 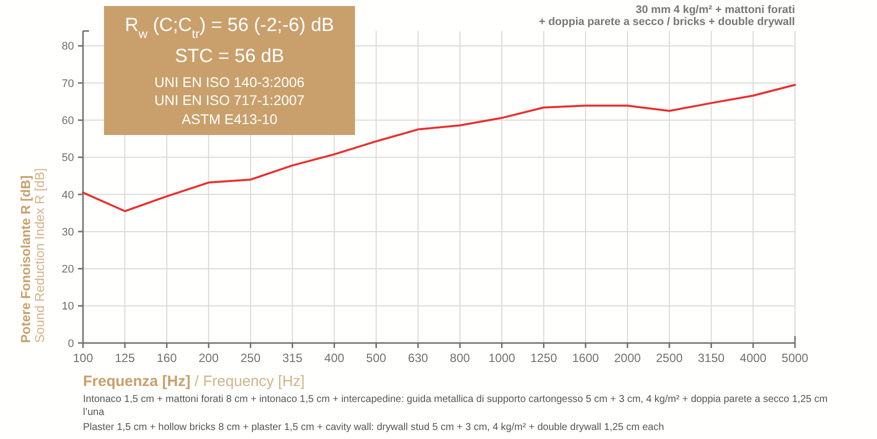 What do you see at coordinates (68, 195) in the screenshot?
I see `y-tick-label: 40` at bounding box center [68, 195].